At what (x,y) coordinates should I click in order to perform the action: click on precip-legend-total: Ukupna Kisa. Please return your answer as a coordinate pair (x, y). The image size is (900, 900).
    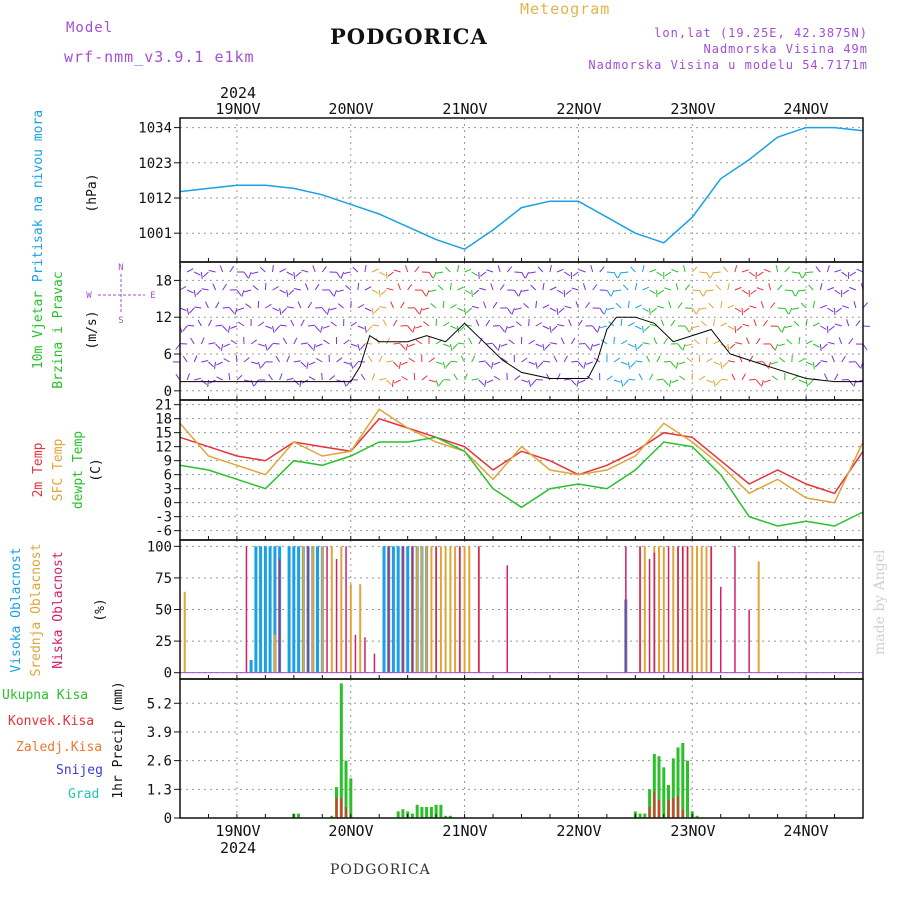
    Looking at the image, I should click on (45, 695).